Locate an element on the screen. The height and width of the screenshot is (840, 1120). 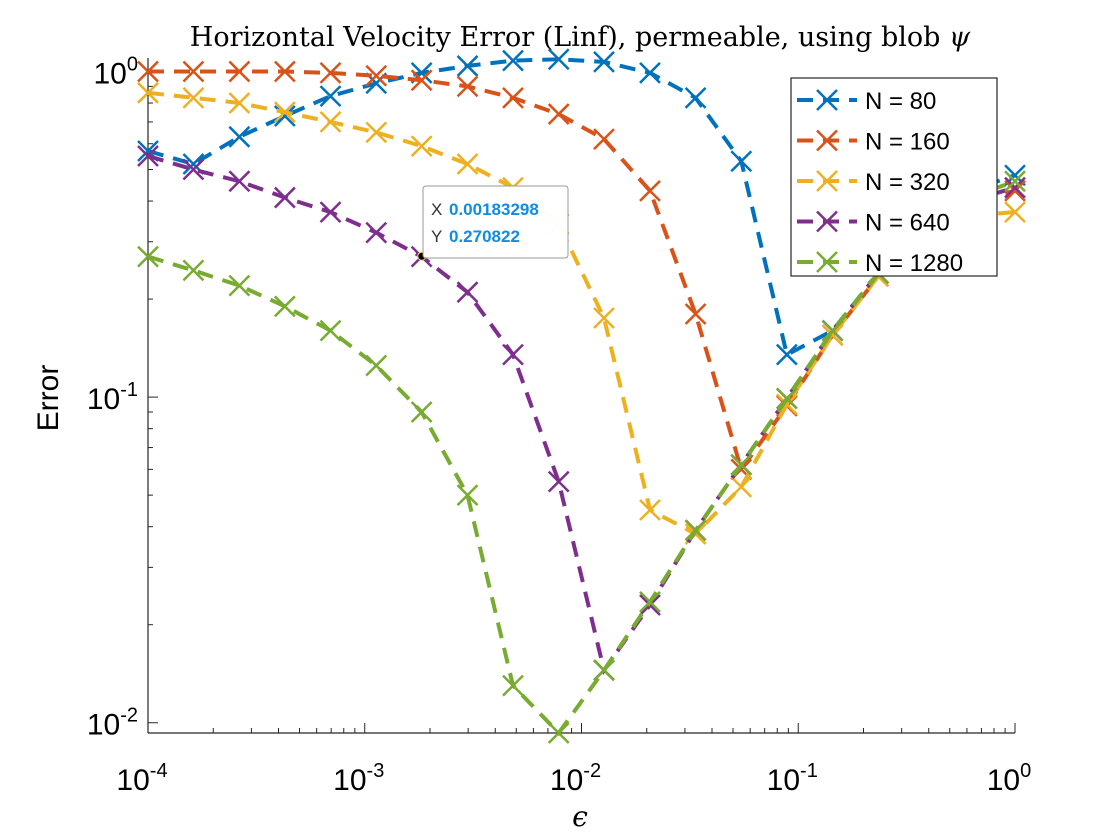
x-tick-label: 10⁻² is located at coordinates (575, 778).